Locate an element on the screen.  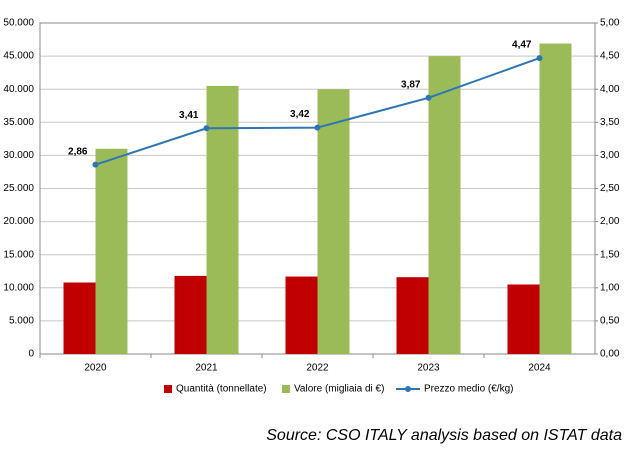
y2-tick-label: 0,50 is located at coordinates (610, 321).